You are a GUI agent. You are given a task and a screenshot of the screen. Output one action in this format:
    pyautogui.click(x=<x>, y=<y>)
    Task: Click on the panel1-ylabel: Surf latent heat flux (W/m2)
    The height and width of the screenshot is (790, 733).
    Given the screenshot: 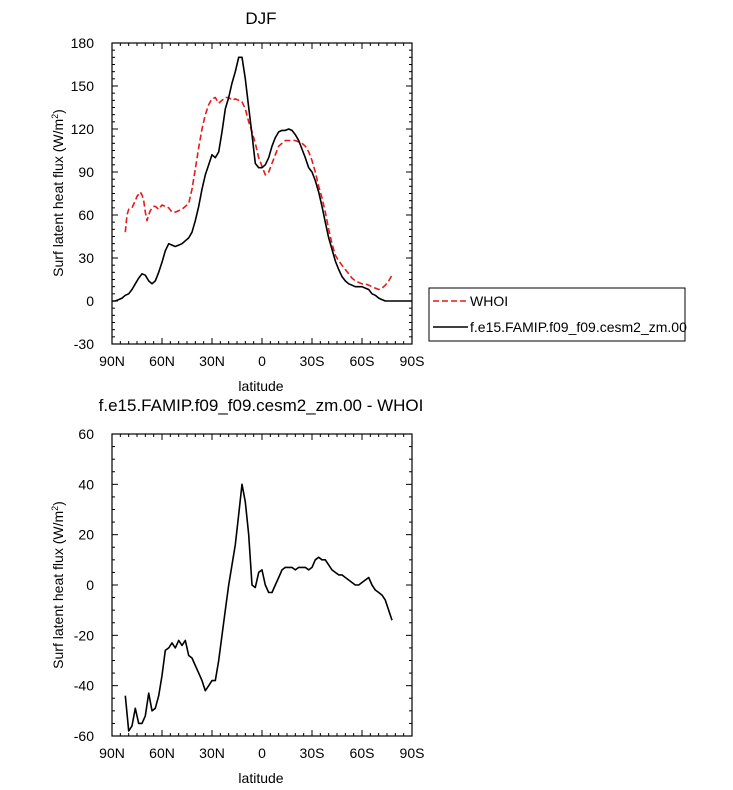 What is the action you would take?
    pyautogui.click(x=58, y=193)
    